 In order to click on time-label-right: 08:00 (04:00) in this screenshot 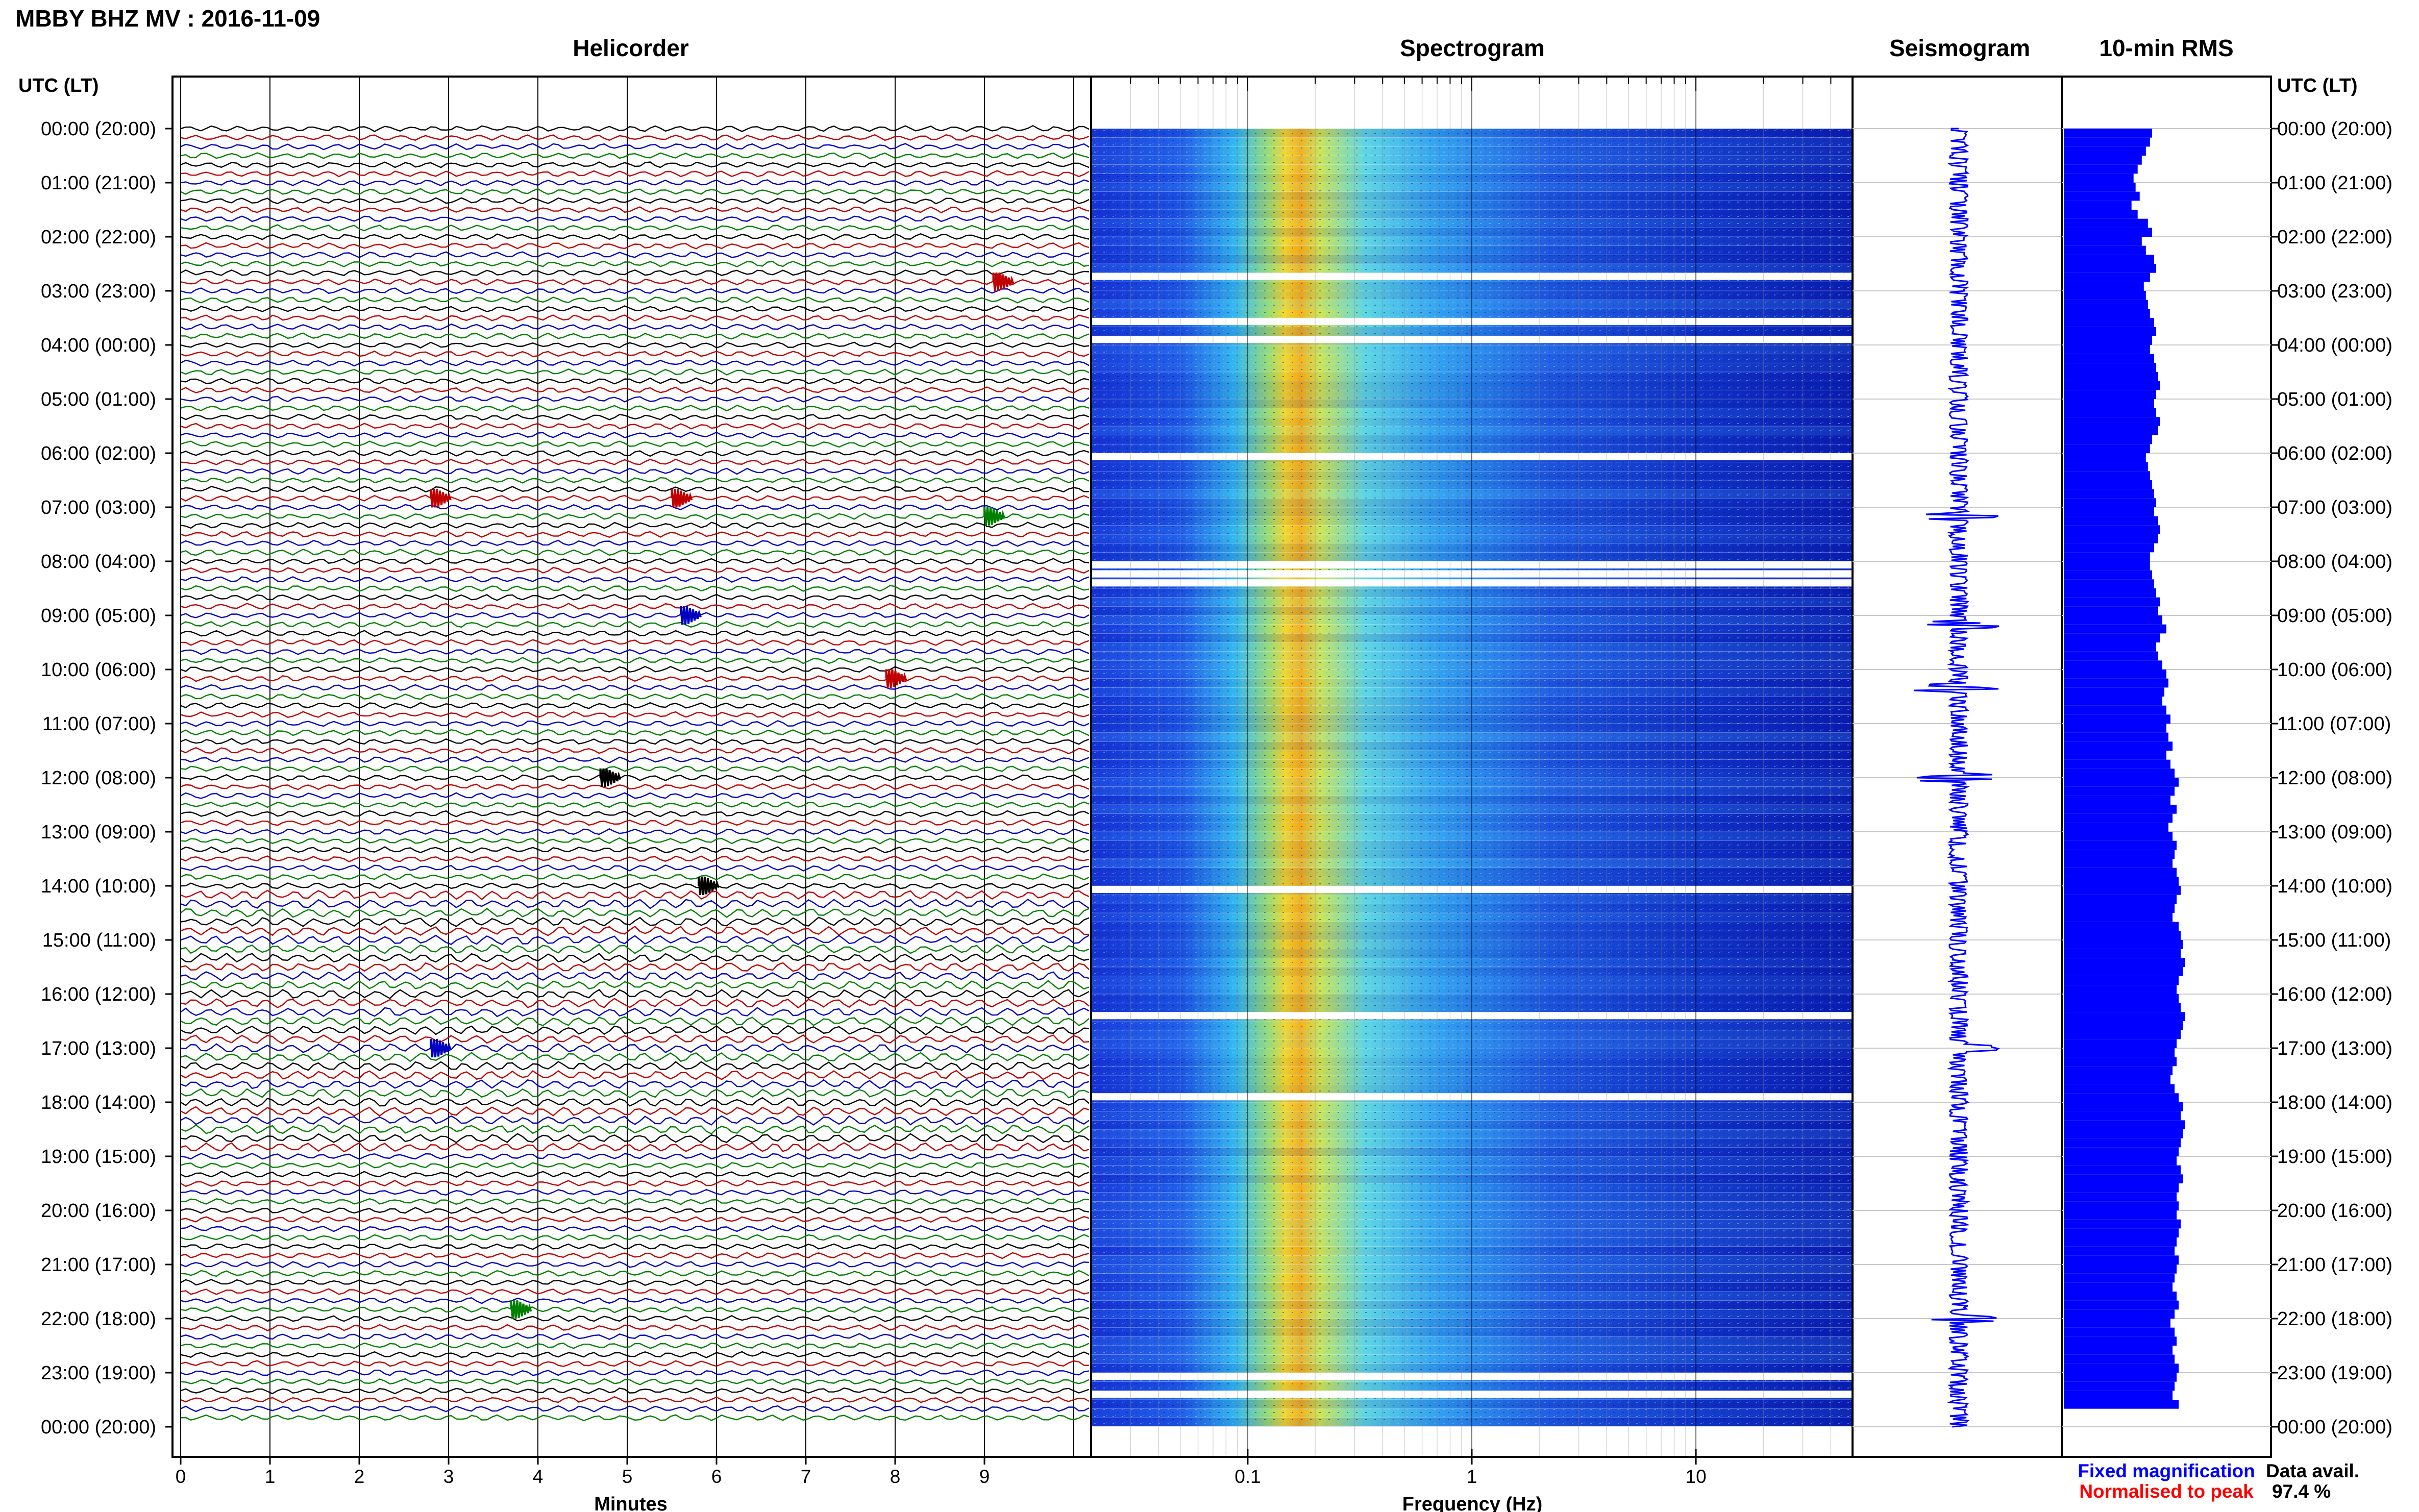, I will do `click(2334, 562)`.